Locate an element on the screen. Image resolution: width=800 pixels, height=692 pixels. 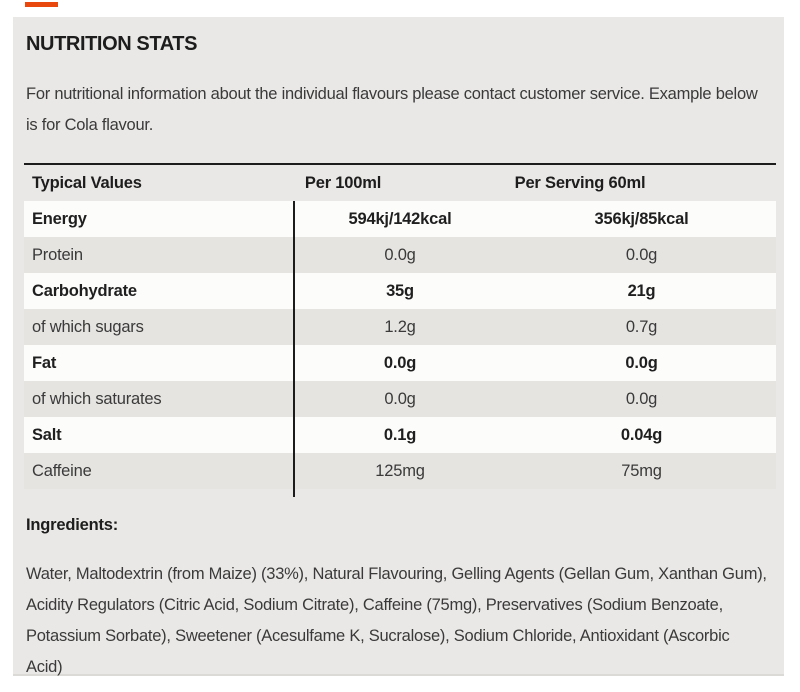
row-per-serving-value: 75mg is located at coordinates (641, 470).